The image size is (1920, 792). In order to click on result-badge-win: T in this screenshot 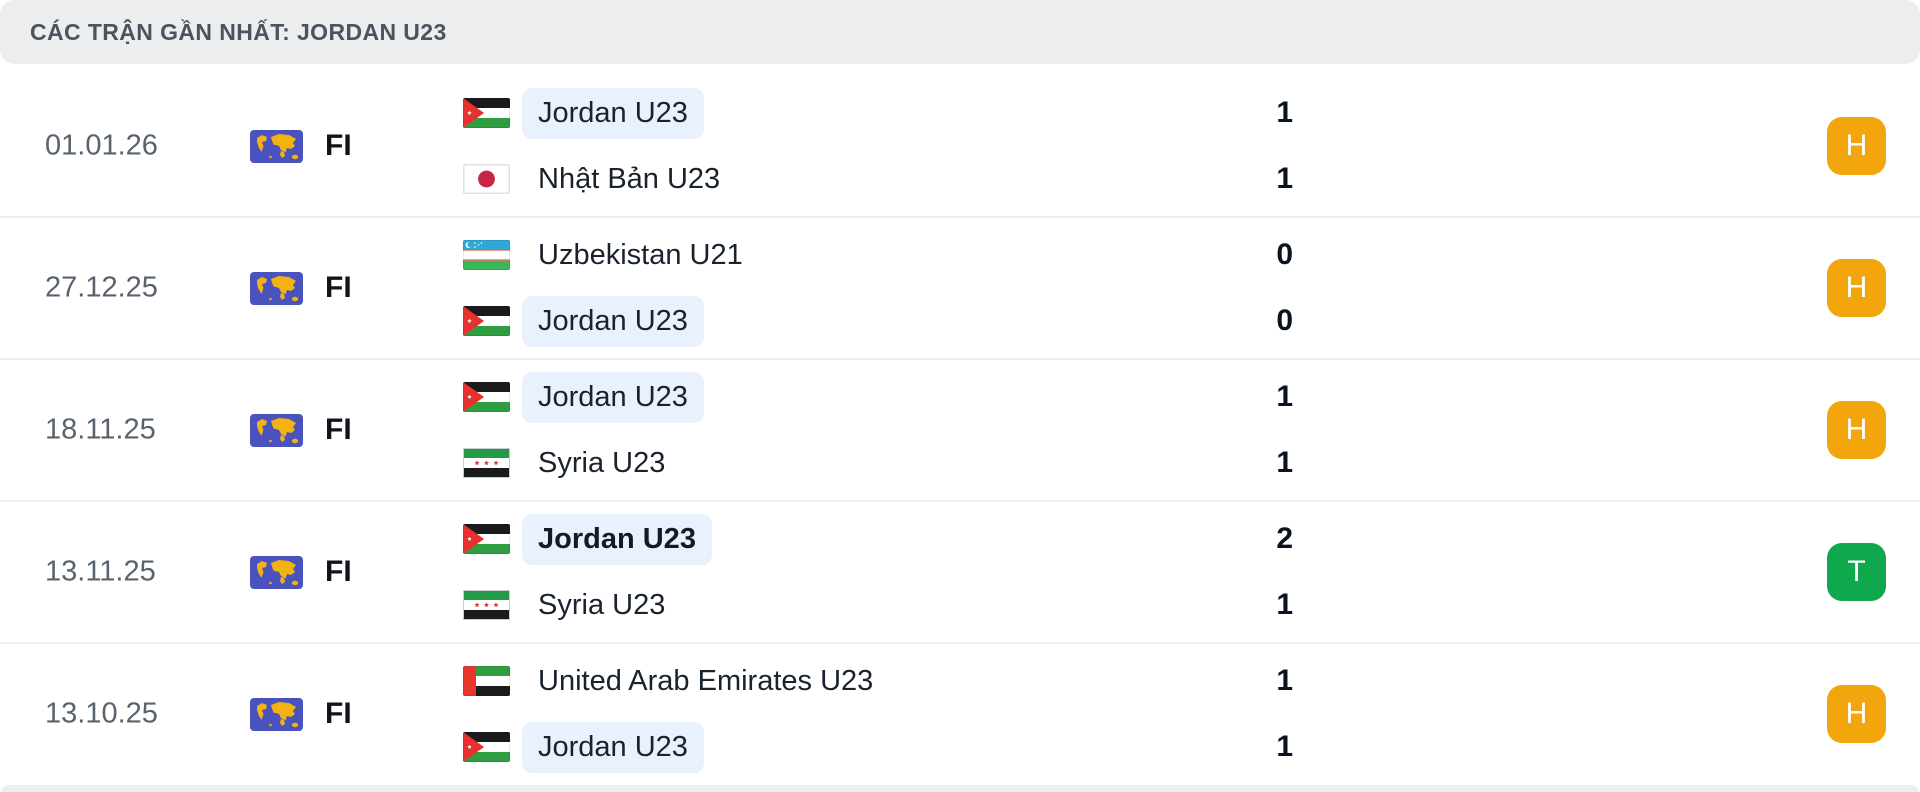, I will do `click(1856, 572)`.